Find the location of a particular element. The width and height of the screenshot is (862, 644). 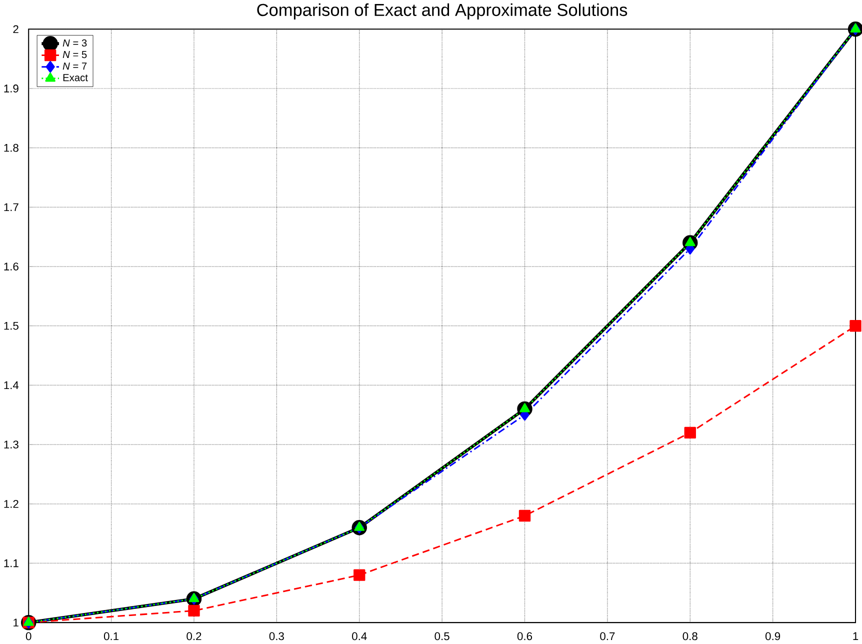

x-tick-label: 0.4 is located at coordinates (359, 636).